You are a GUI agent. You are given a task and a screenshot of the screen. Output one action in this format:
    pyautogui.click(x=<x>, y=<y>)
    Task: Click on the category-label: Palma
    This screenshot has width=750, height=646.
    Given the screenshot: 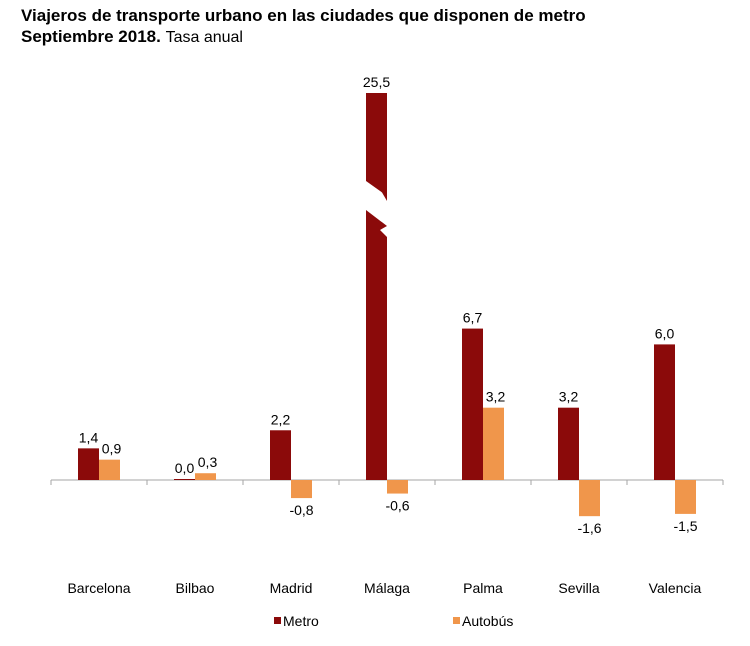 What is the action you would take?
    pyautogui.click(x=483, y=588)
    